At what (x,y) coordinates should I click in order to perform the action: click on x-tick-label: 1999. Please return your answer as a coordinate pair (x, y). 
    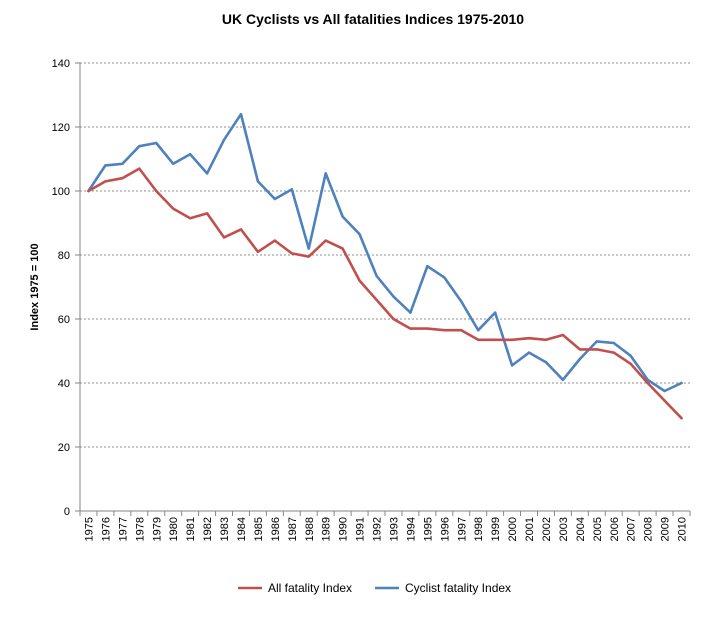
    Looking at the image, I should click on (496, 529).